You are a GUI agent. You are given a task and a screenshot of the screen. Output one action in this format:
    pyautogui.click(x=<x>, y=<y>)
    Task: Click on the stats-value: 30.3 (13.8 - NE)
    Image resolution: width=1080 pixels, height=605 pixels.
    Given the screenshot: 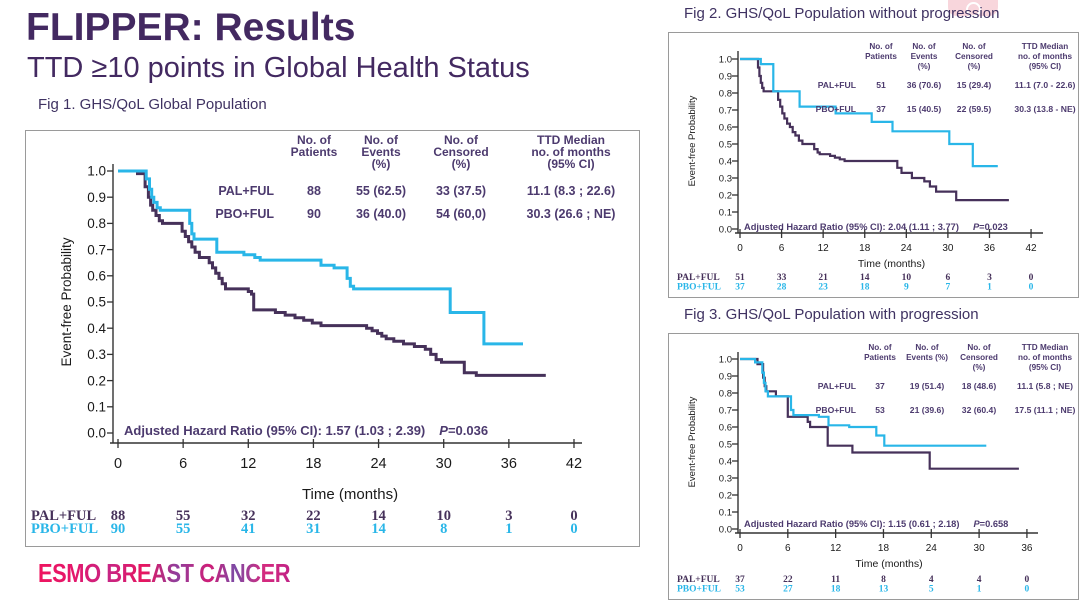 What is the action you would take?
    pyautogui.click(x=1044, y=109)
    